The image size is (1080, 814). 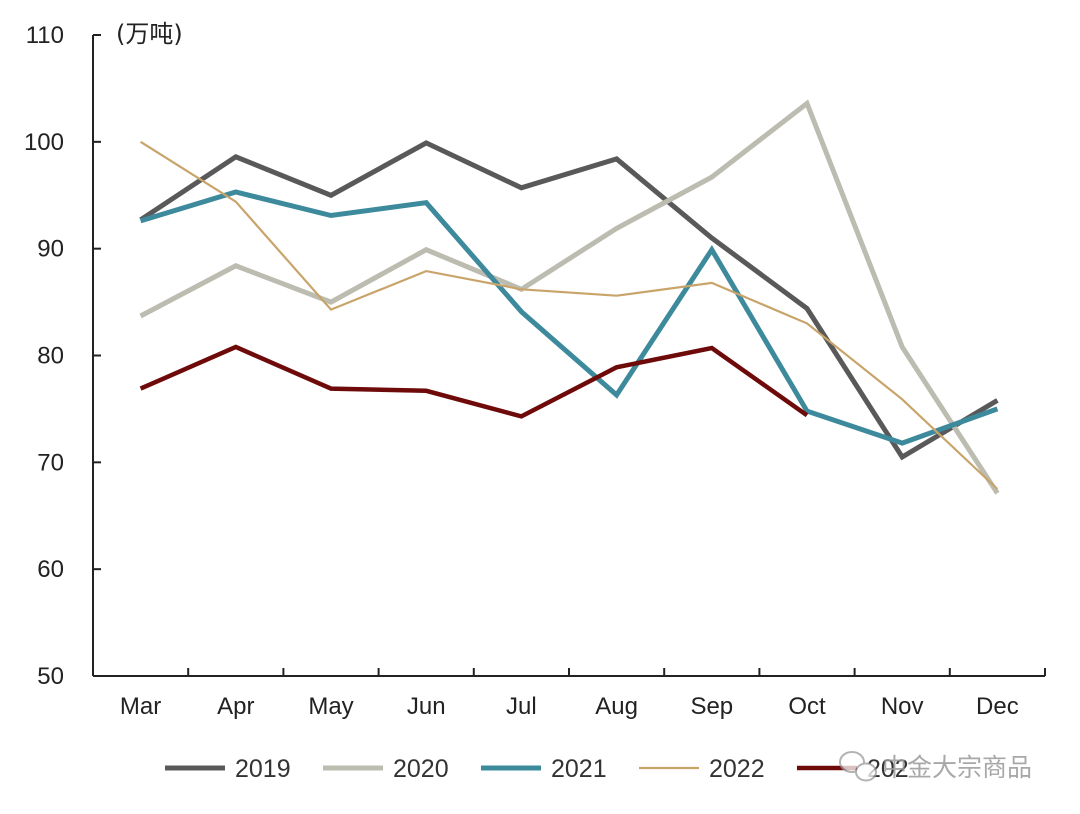 I want to click on y-unit-label: (万吨), so click(x=149, y=34).